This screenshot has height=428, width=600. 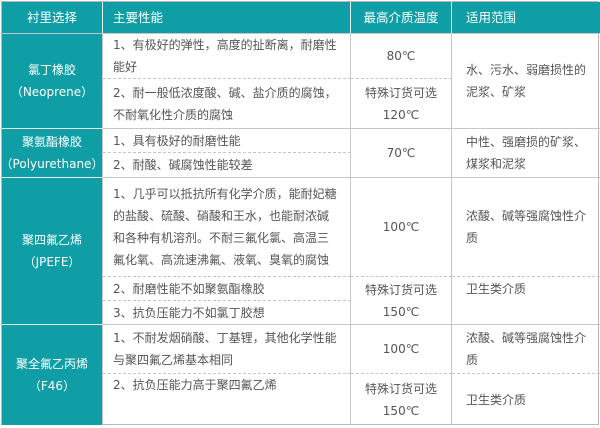 I want to click on temp-cell: 70℃, so click(x=401, y=153).